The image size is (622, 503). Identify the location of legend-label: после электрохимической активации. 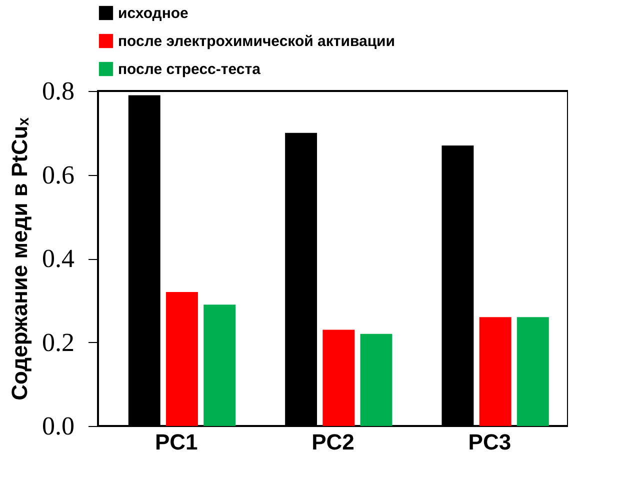
(256, 41).